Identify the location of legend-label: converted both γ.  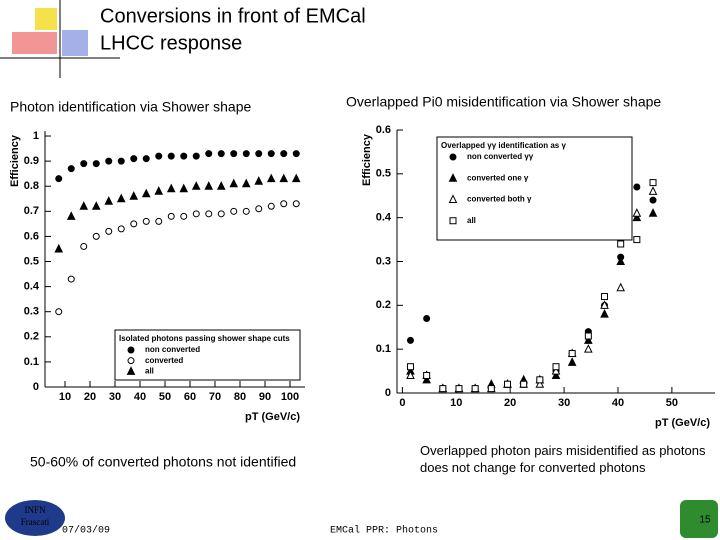
(499, 199).